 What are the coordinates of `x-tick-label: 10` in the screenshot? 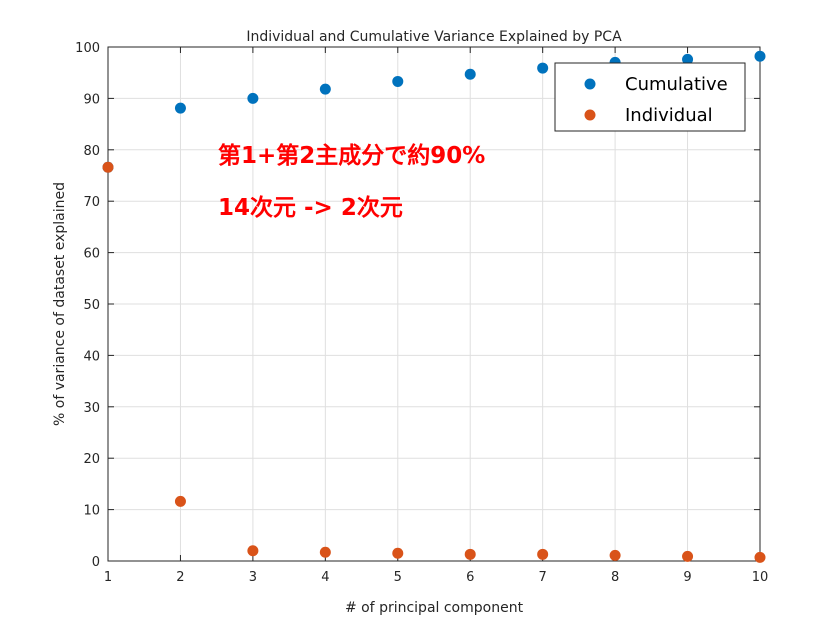 It's located at (760, 577).